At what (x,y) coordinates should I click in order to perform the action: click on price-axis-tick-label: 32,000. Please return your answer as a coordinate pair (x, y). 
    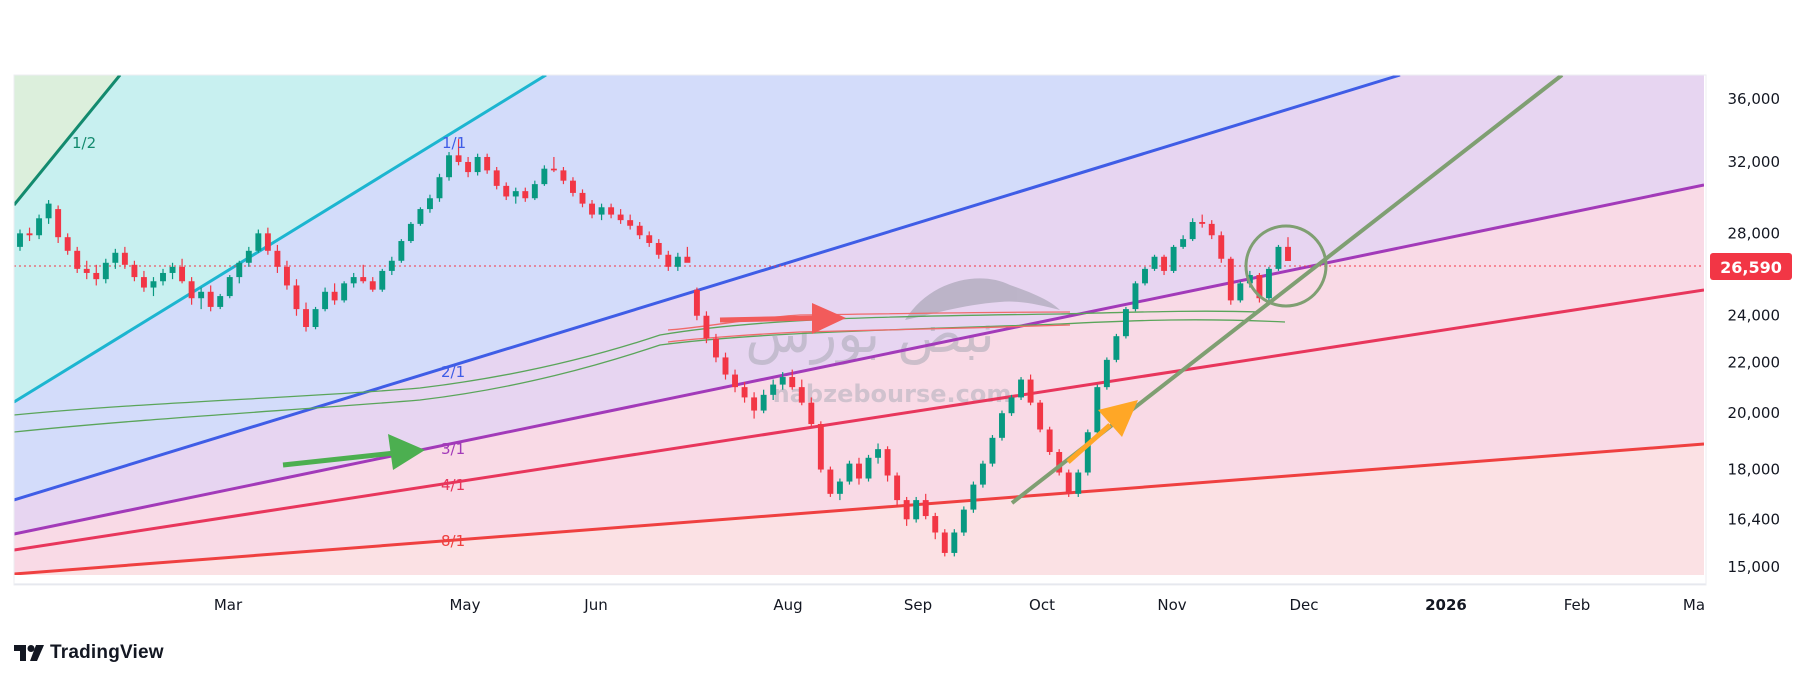
    Looking at the image, I should click on (1754, 162).